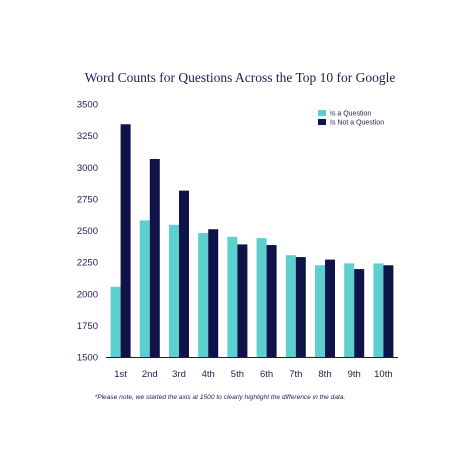 Image resolution: width=474 pixels, height=474 pixels. I want to click on x-tick-label: 1st, so click(120, 374).